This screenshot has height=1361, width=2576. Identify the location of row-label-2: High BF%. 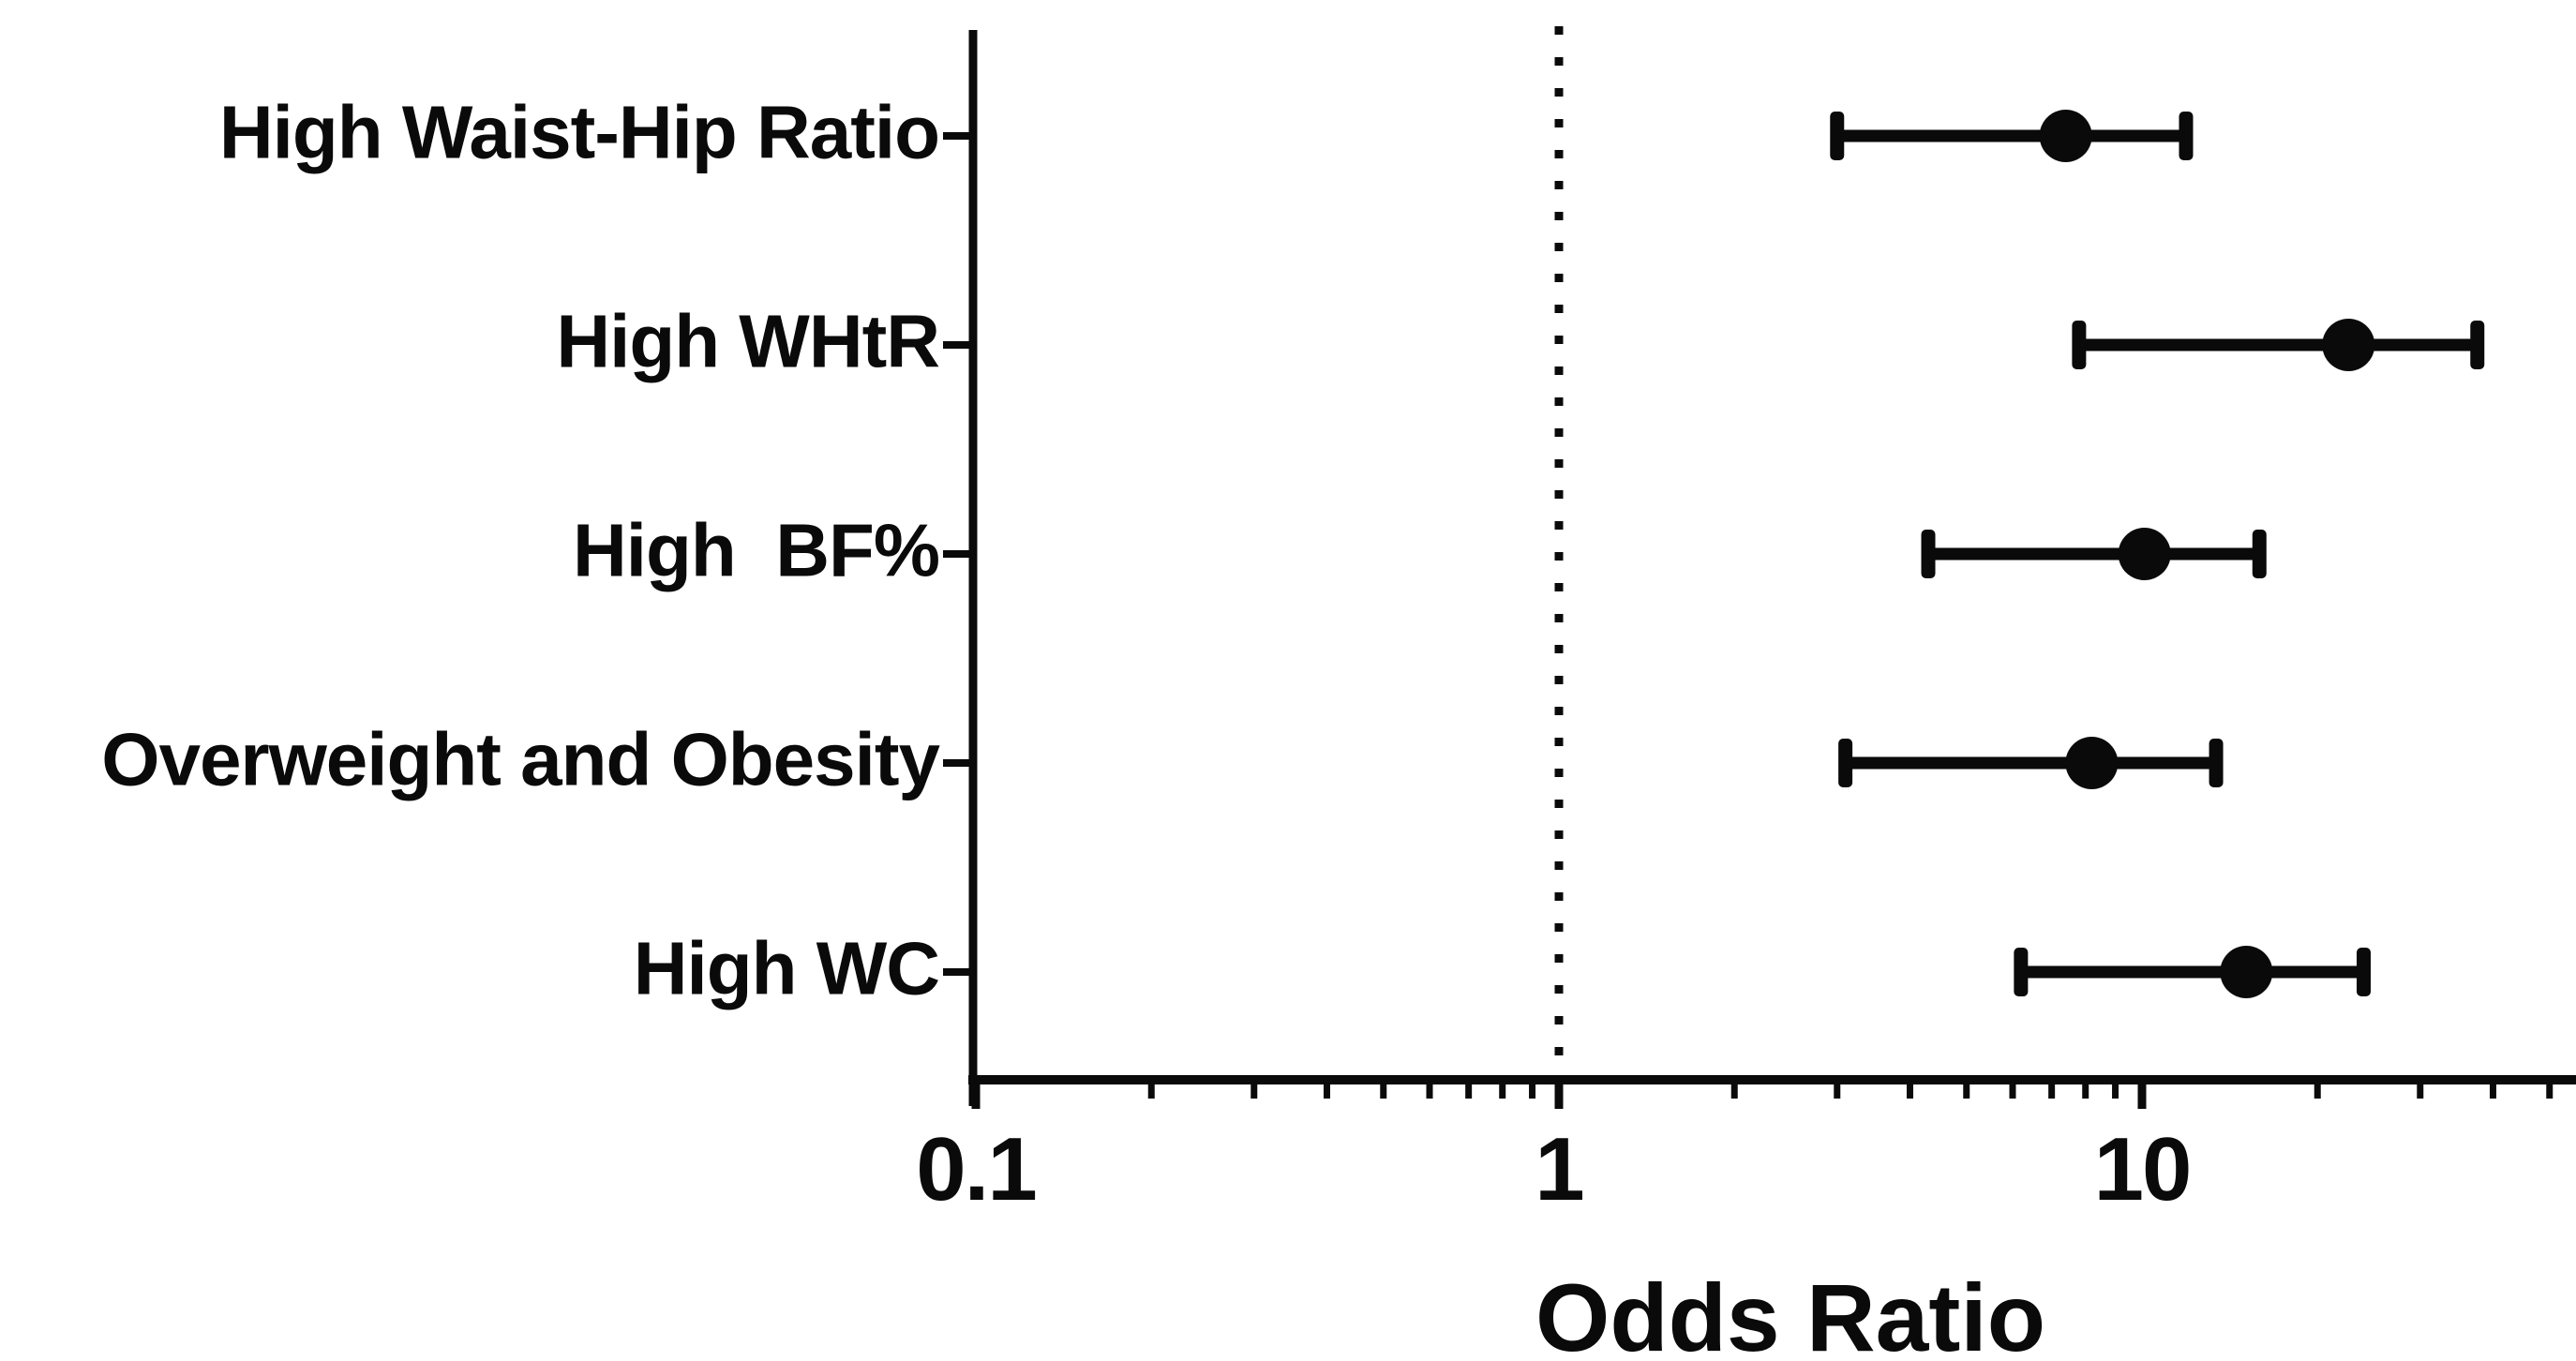
(756, 550).